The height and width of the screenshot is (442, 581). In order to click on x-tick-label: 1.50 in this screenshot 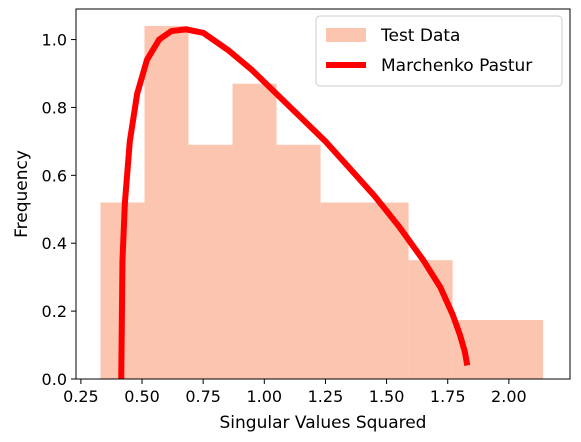, I will do `click(387, 396)`.